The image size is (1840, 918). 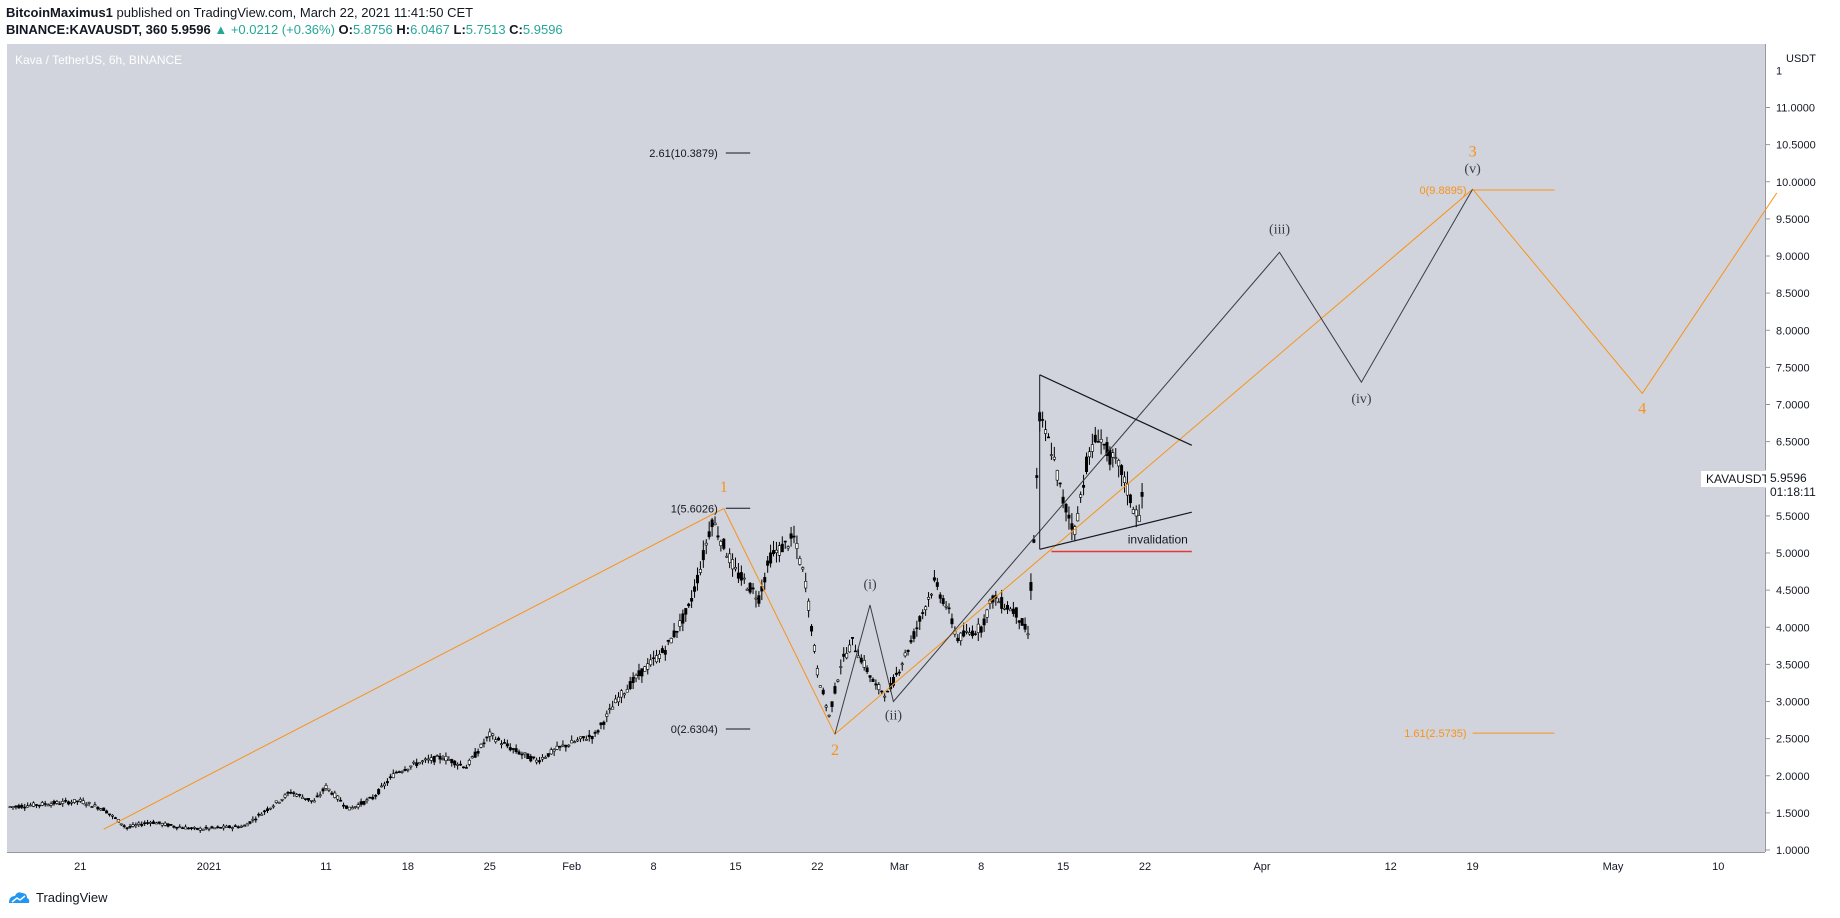 What do you see at coordinates (1793, 517) in the screenshot?
I see `price-tick-label: 5.5000` at bounding box center [1793, 517].